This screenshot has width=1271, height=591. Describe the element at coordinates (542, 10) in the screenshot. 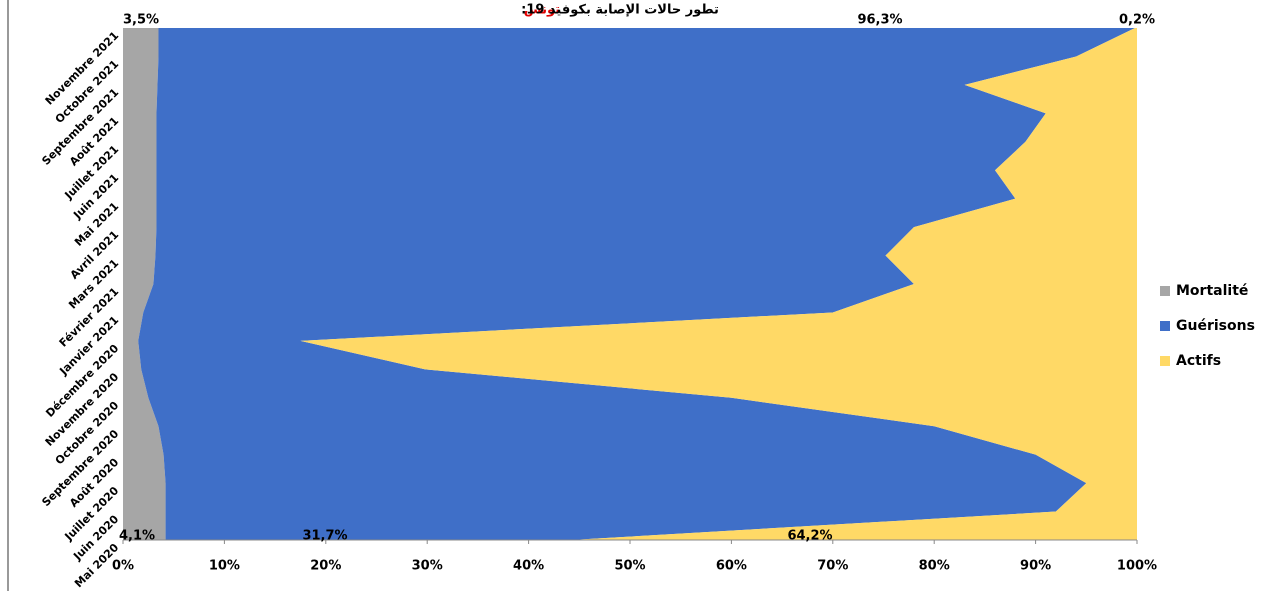

I see `chart-title-country: تونس` at that location.